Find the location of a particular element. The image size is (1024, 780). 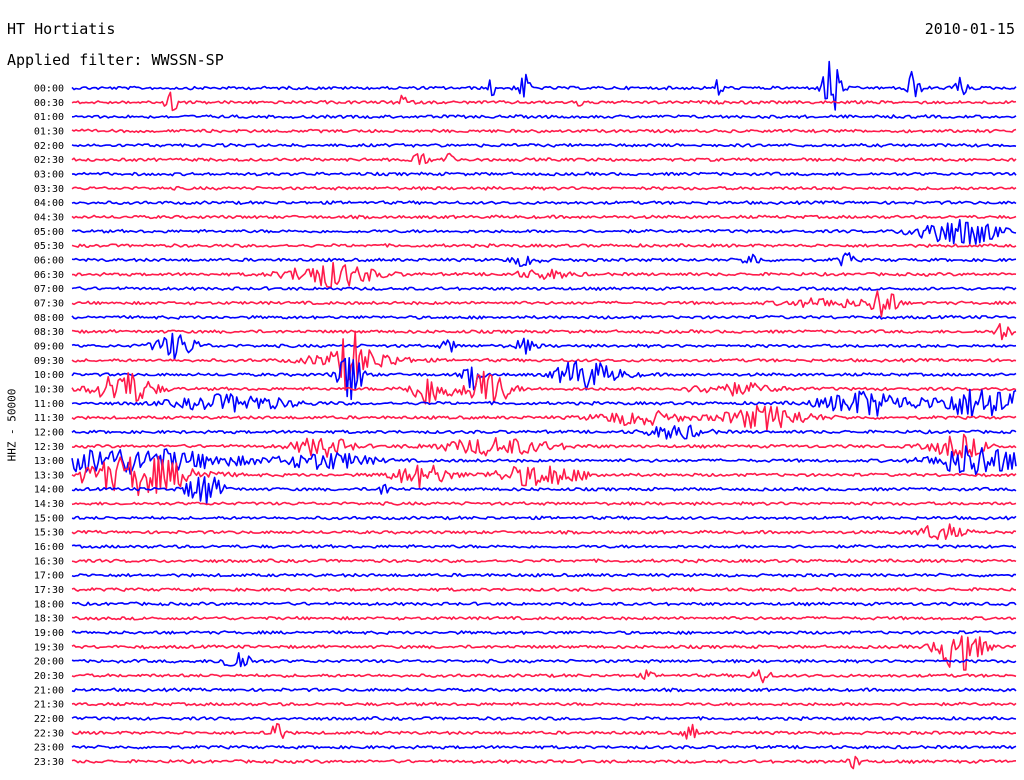

row-time-label: 15:30 is located at coordinates (49, 533).